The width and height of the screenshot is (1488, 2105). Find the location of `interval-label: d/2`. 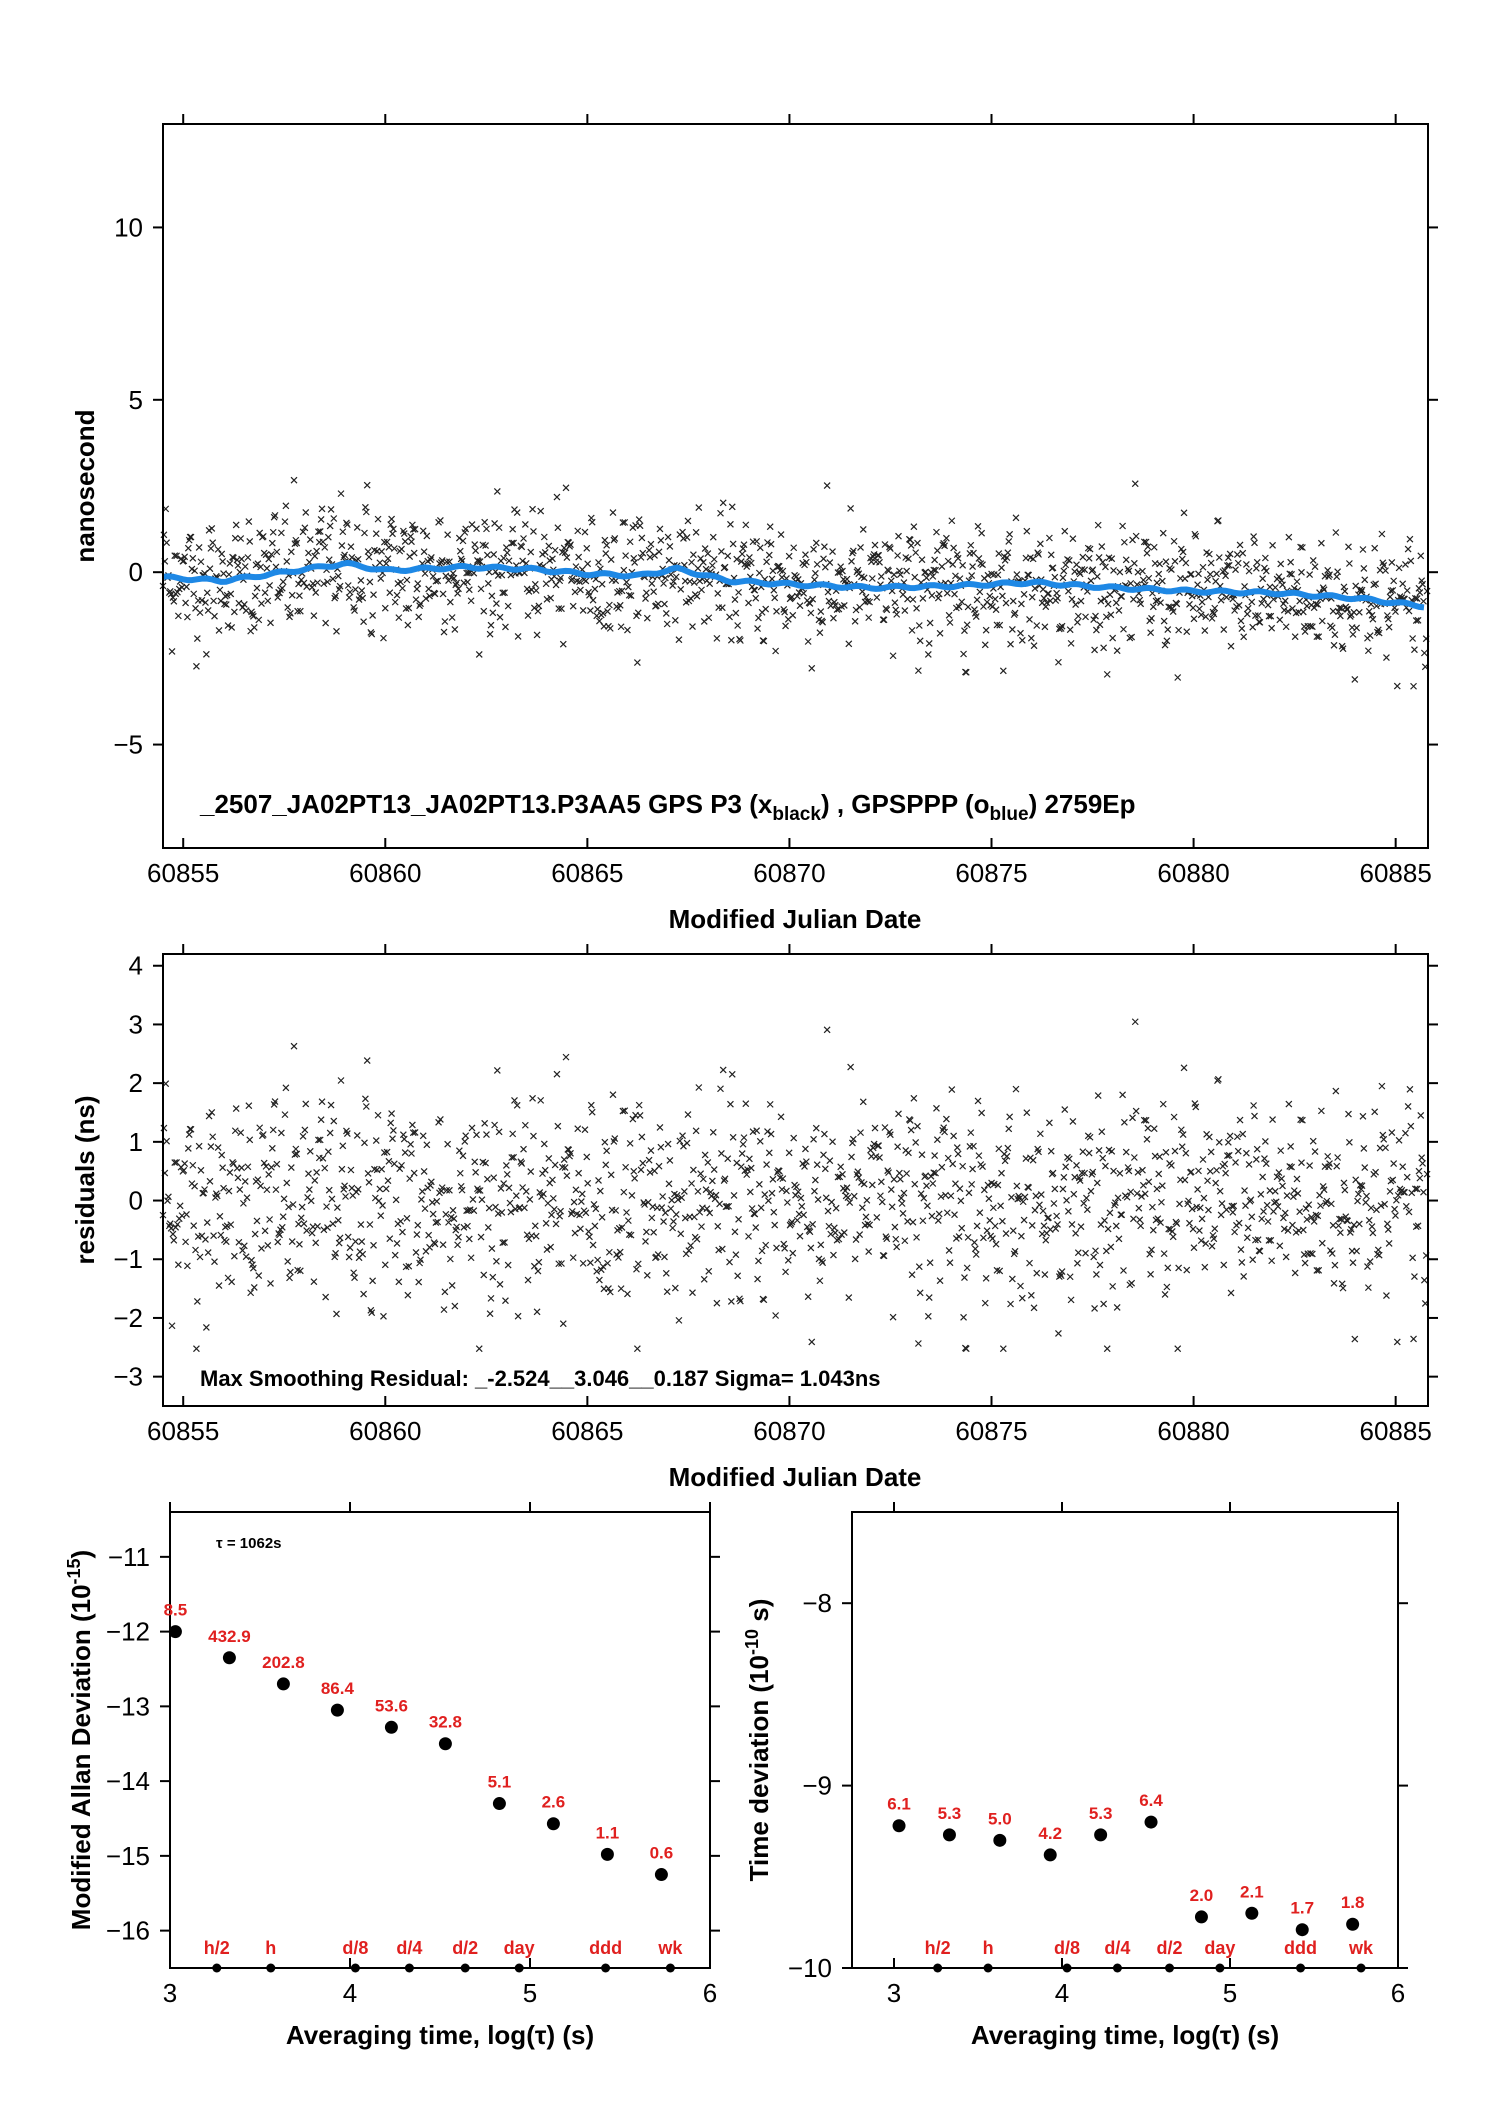

interval-label: d/2 is located at coordinates (465, 1948).